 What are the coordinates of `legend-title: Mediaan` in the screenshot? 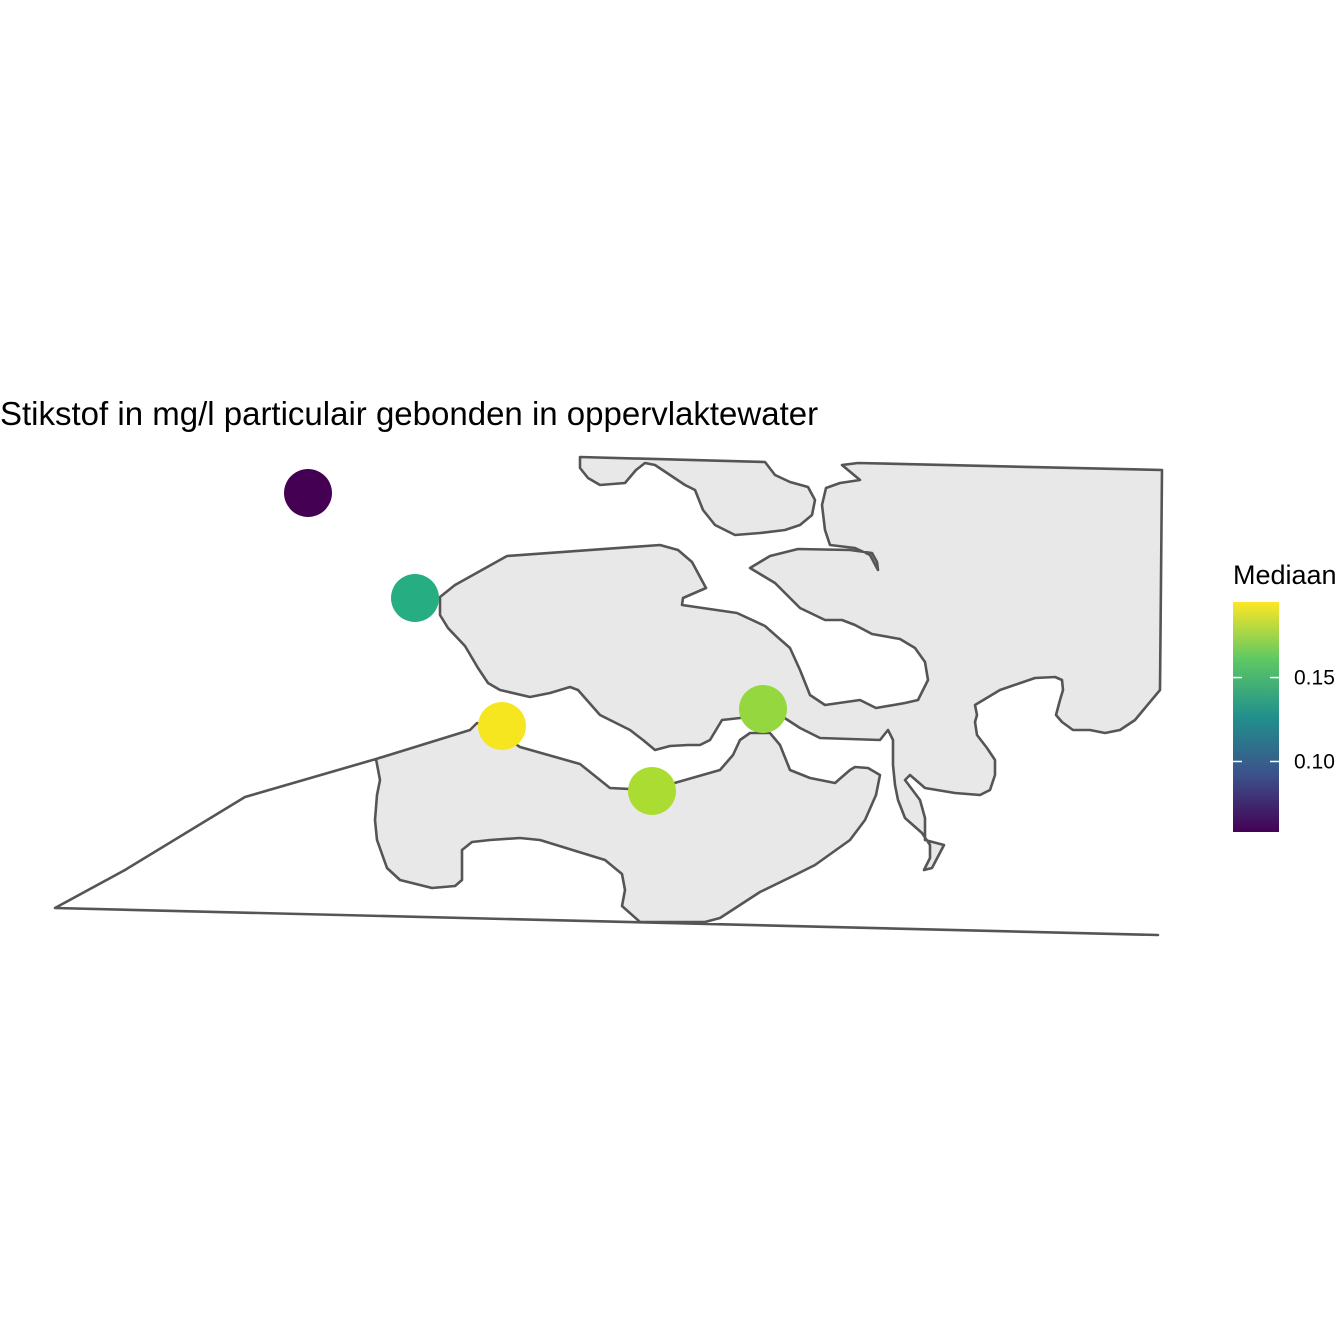 It's located at (1285, 575).